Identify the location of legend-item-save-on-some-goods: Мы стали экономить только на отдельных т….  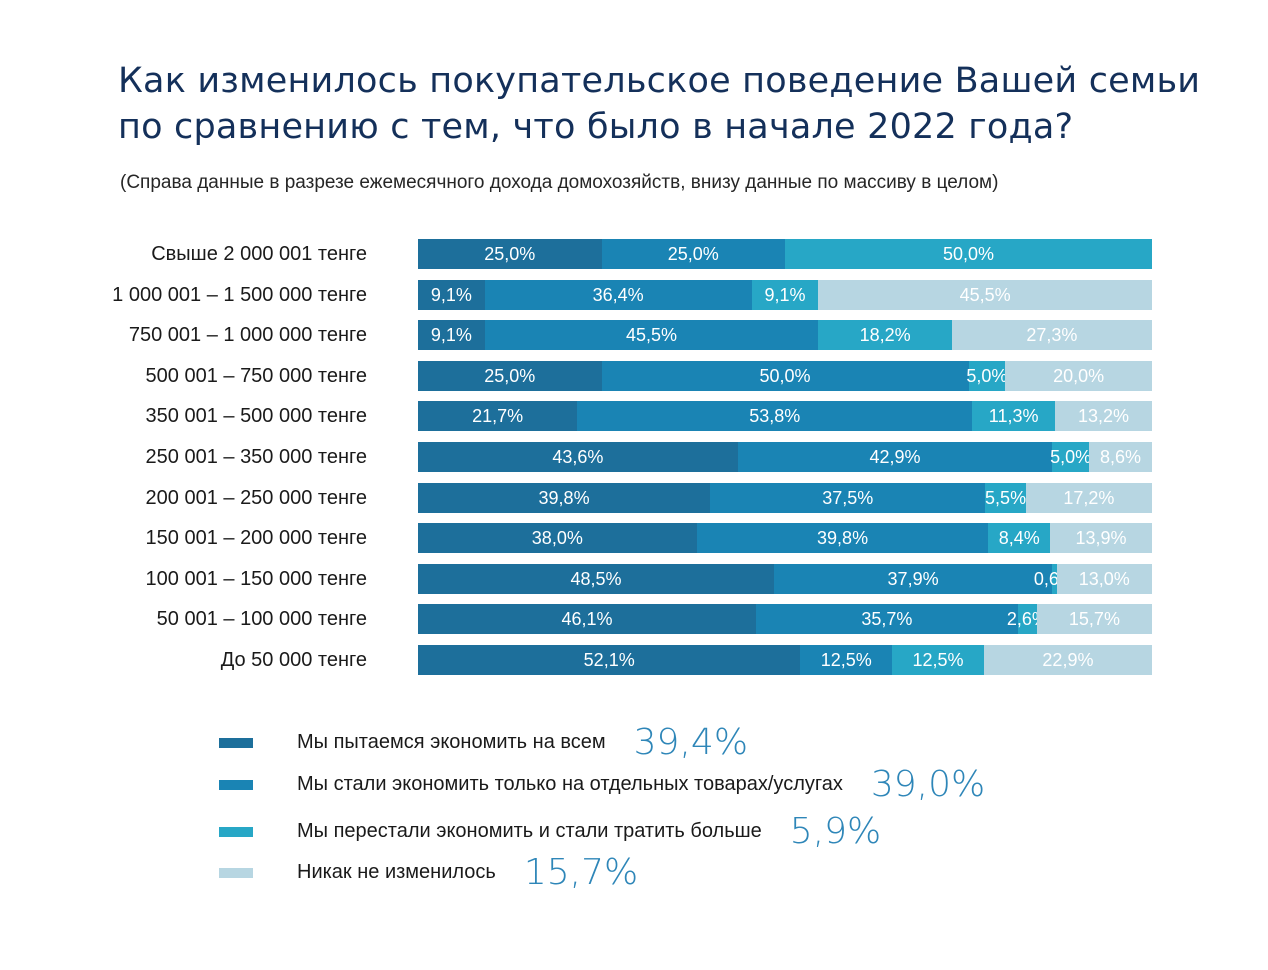
(602, 784).